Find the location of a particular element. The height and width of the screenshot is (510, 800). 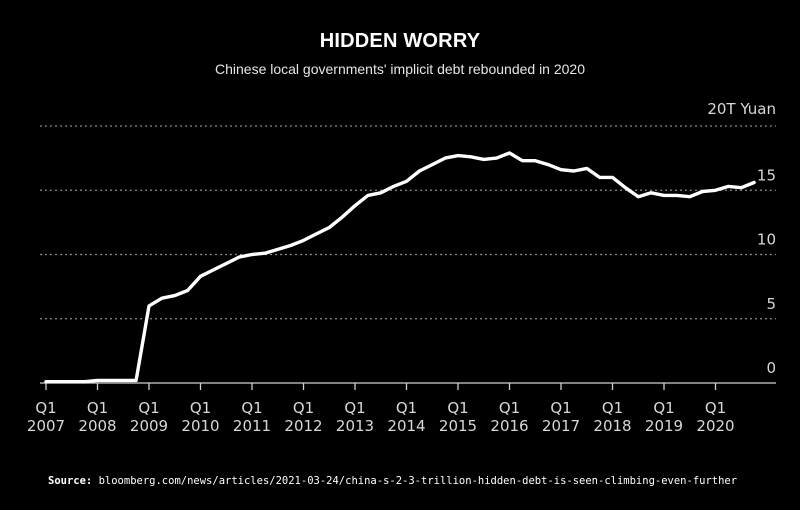

y-axis-ticks: 0 5 10 15 is located at coordinates (766, 271).